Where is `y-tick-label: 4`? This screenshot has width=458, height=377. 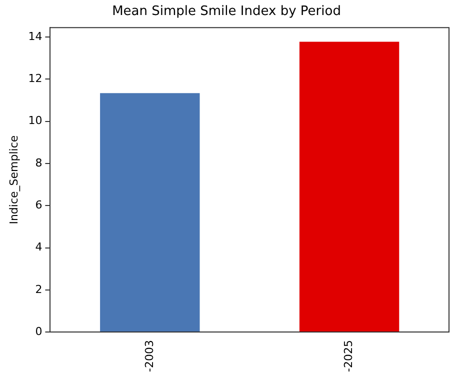
y-tick-label: 4 is located at coordinates (38, 247).